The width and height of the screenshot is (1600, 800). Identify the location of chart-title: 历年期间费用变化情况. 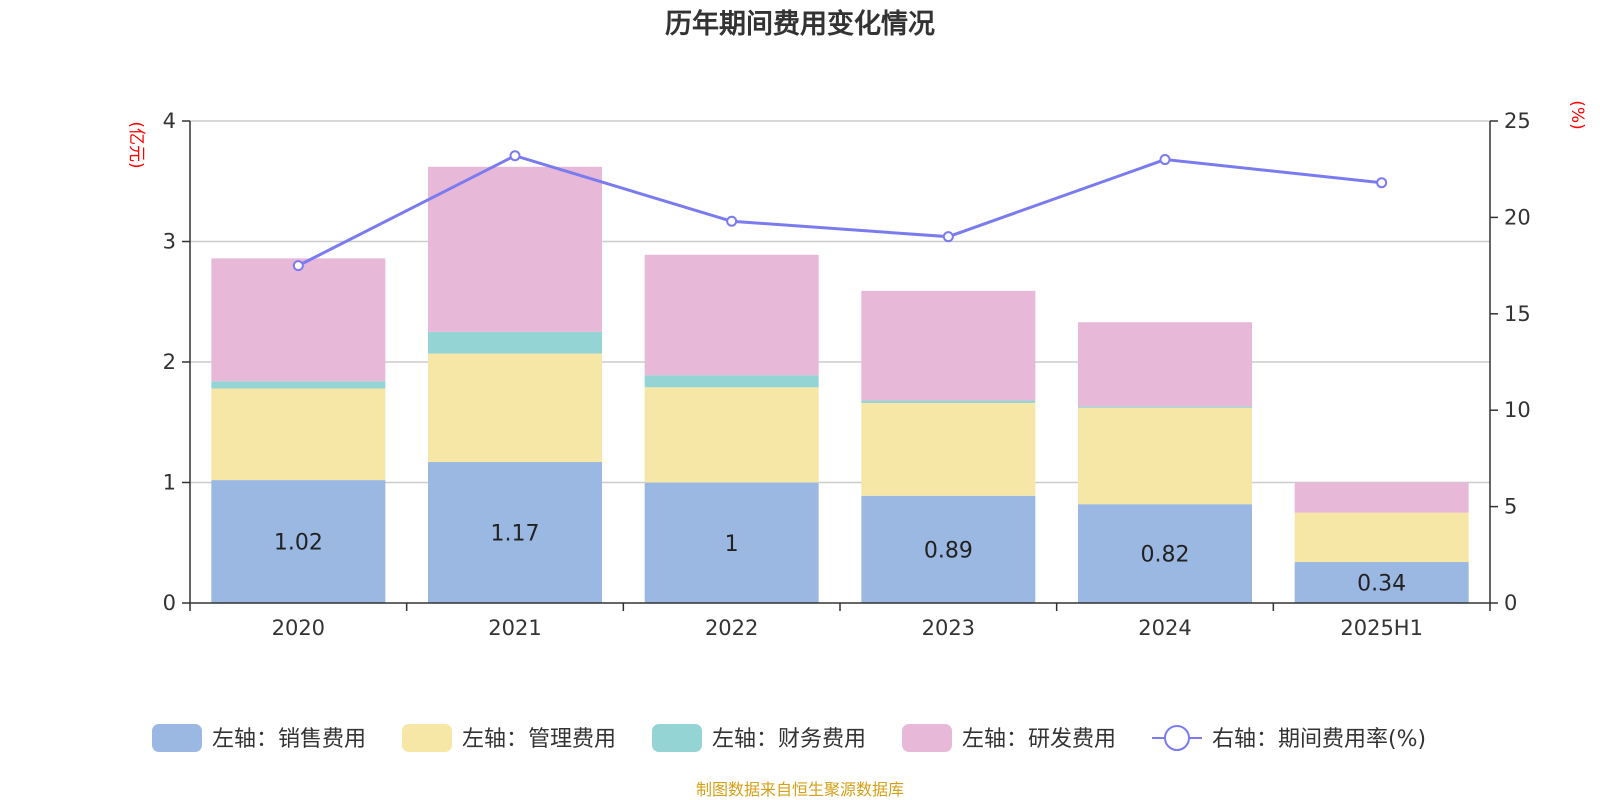
(800, 24).